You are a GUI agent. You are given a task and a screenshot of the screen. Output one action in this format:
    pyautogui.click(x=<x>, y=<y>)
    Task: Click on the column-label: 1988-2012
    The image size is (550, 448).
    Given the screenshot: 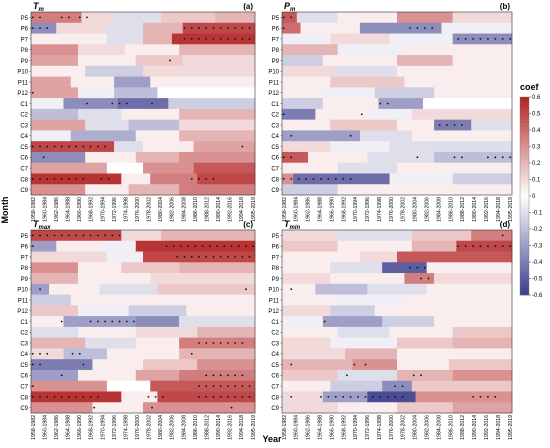 What is the action you would take?
    pyautogui.click(x=463, y=427)
    